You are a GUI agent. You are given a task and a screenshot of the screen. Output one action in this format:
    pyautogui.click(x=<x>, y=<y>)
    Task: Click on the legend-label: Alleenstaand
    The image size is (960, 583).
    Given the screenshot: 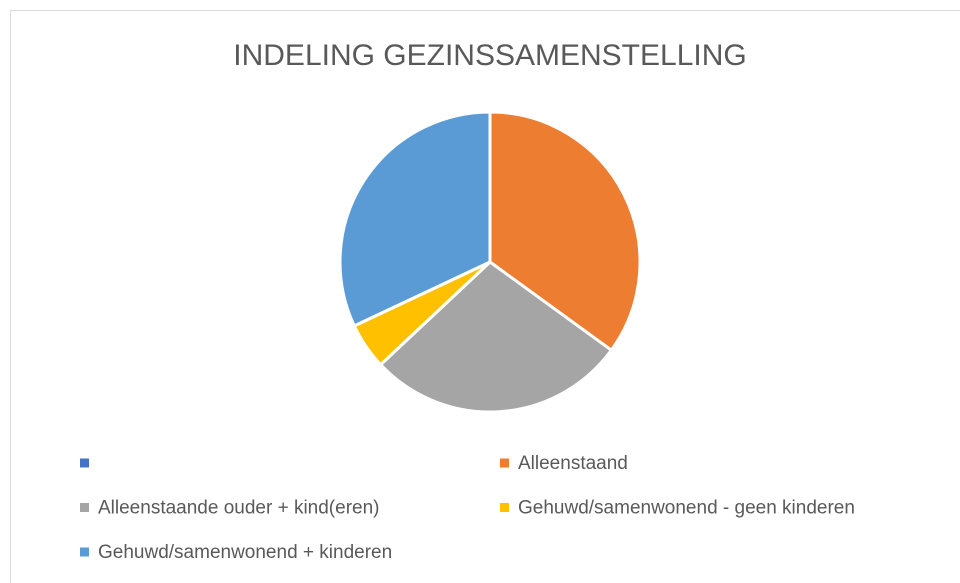 What is the action you would take?
    pyautogui.click(x=573, y=463)
    